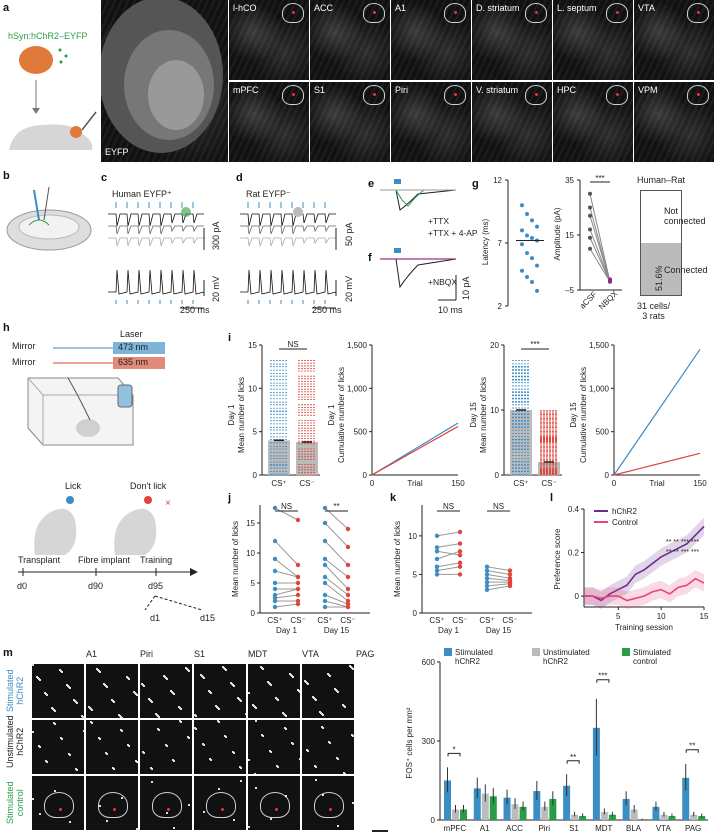 This screenshot has height=834, width=714. I want to click on voltage-trace, so click(288, 282).